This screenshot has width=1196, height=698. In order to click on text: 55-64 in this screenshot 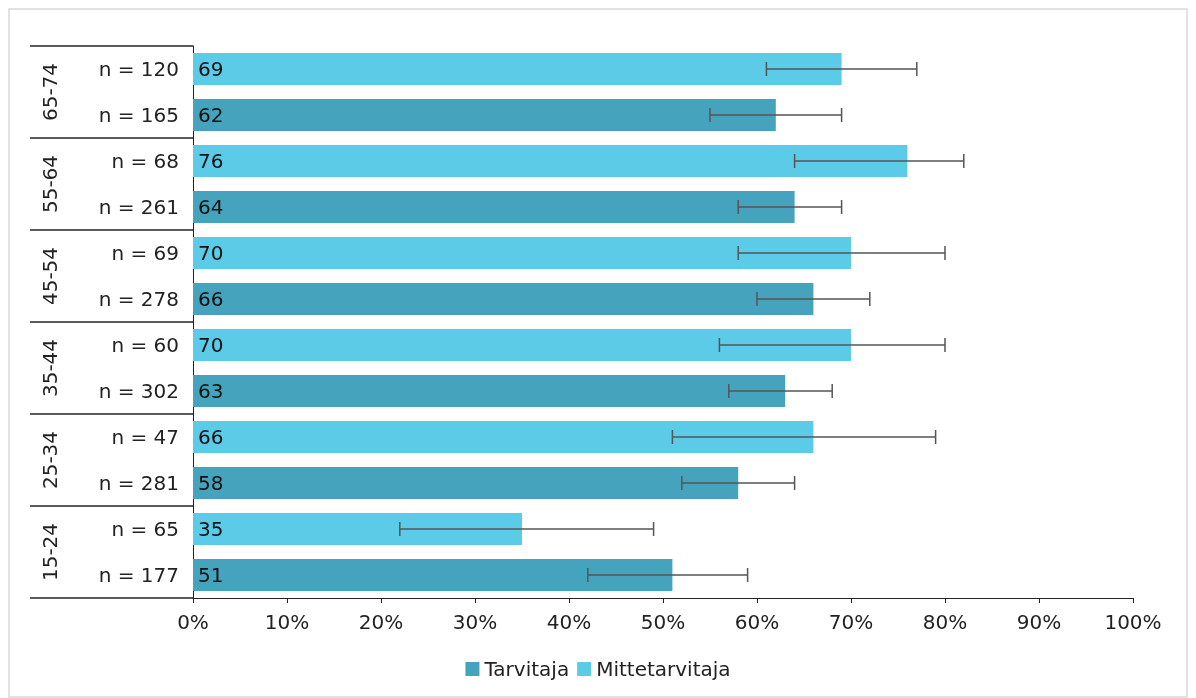, I will do `click(50, 184)`.